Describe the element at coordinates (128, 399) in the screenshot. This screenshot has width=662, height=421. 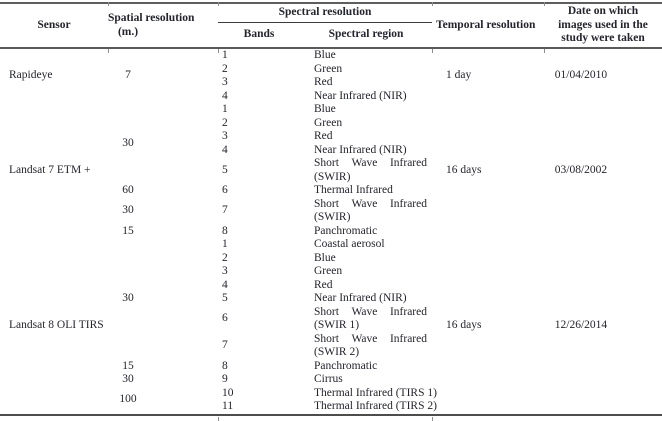
I see `spatial-resolution-cell: 100` at that location.